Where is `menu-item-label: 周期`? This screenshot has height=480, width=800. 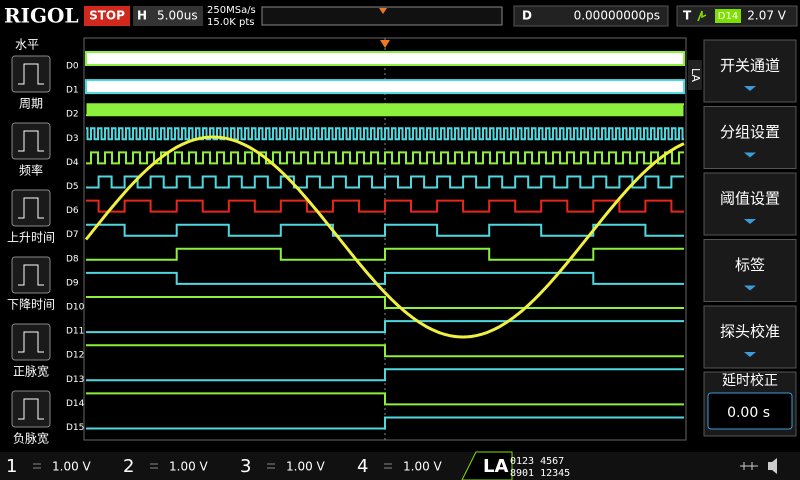
menu-item-label: 周期 is located at coordinates (31, 104).